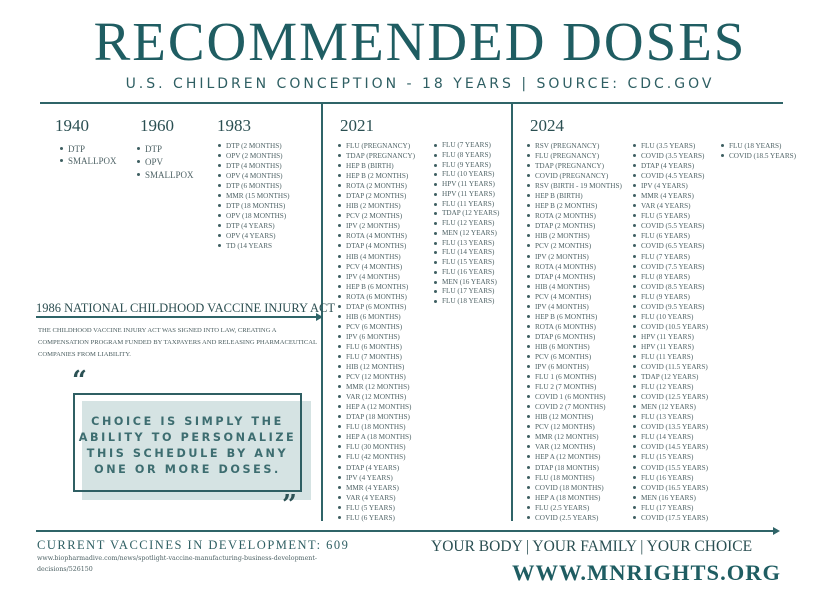 The image size is (840, 603). Describe the element at coordinates (574, 196) in the screenshot. I see `list-item: HEP B (BIRTH)` at that location.